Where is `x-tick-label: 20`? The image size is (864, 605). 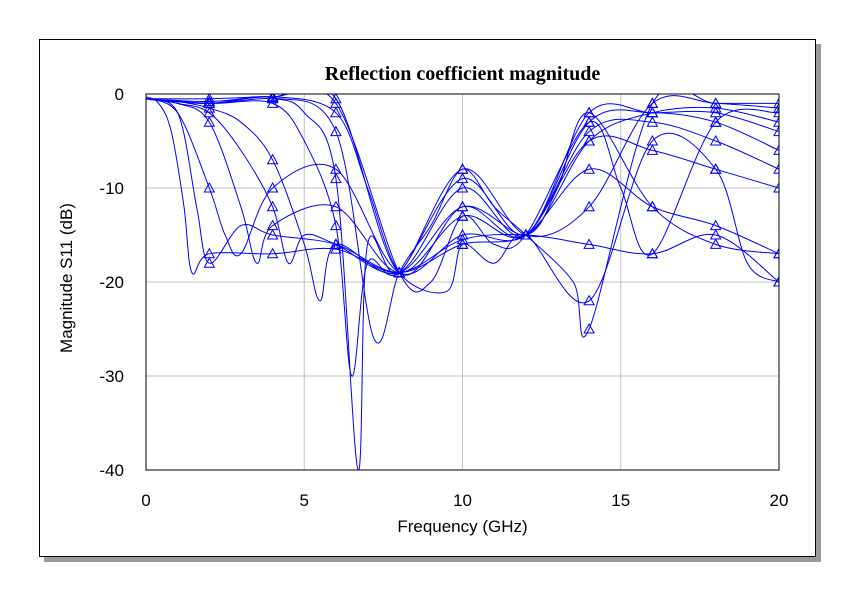 x-tick-label: 20 is located at coordinates (779, 500).